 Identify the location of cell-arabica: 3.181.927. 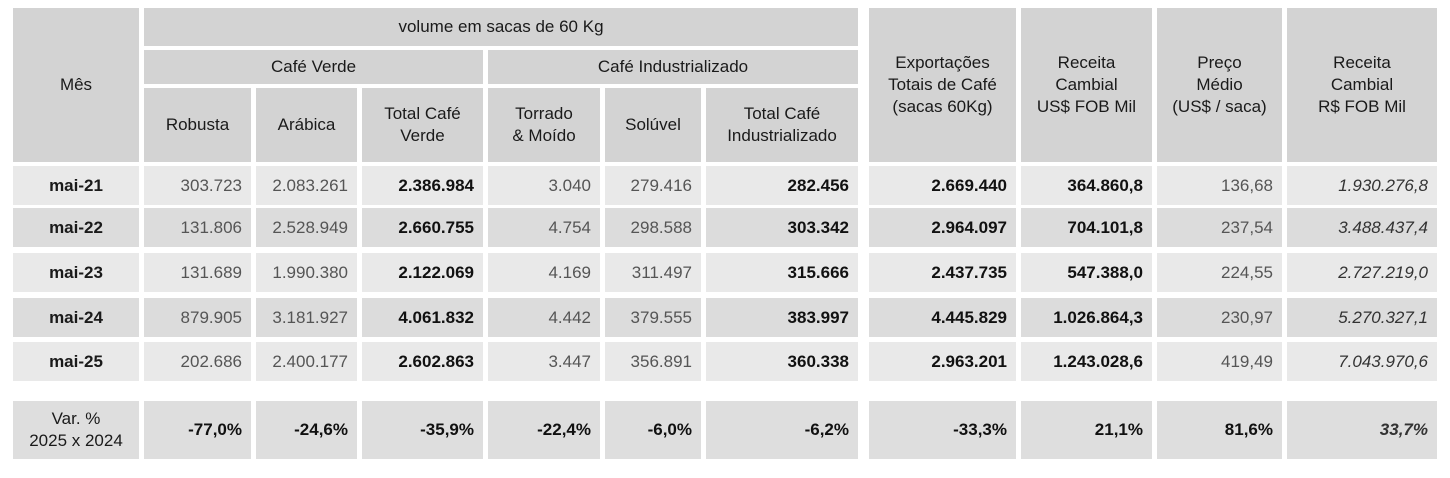
(306, 317).